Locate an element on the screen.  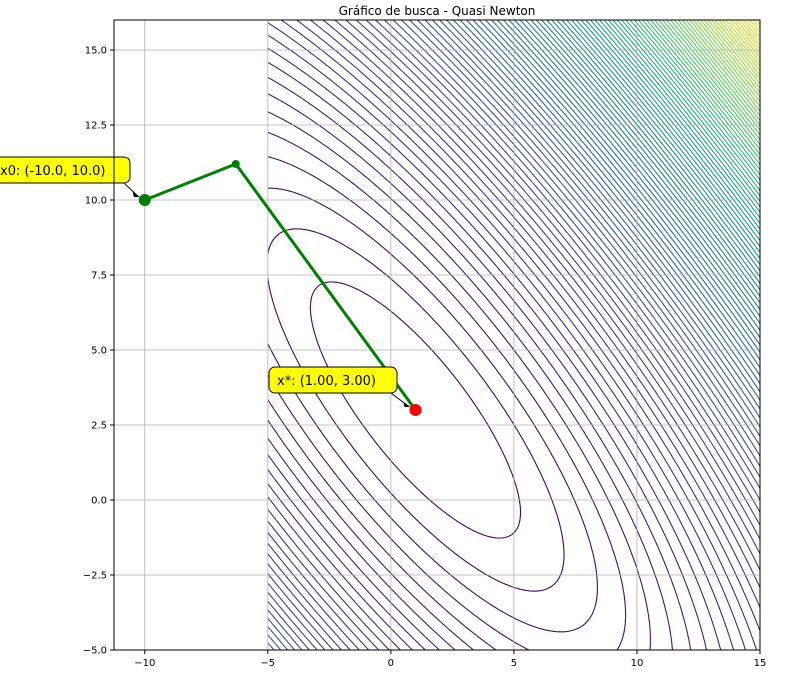
search-path is located at coordinates (280, 288).